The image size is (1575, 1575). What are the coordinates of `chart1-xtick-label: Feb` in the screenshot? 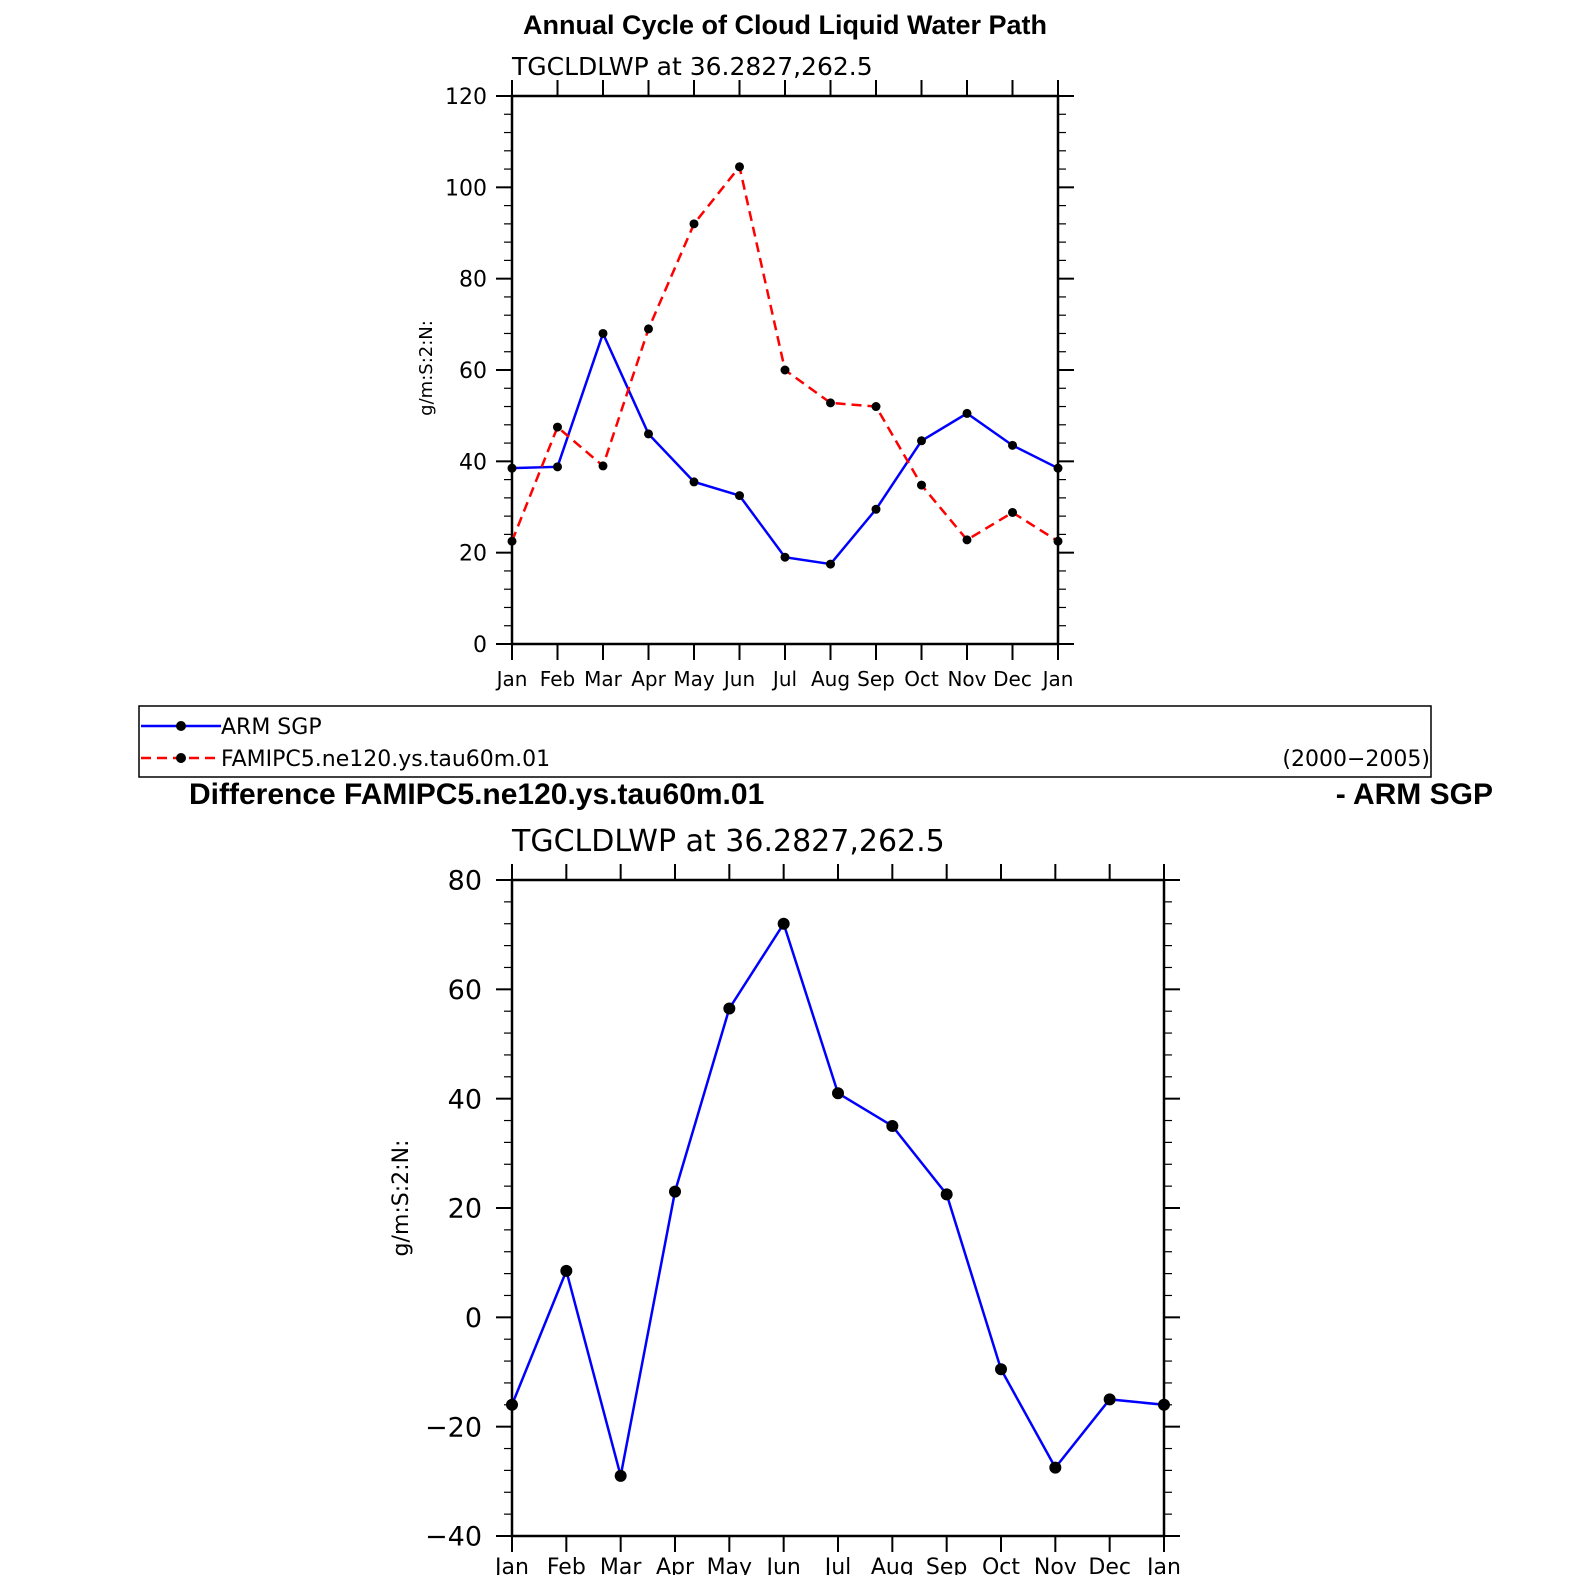 It's located at (557, 679).